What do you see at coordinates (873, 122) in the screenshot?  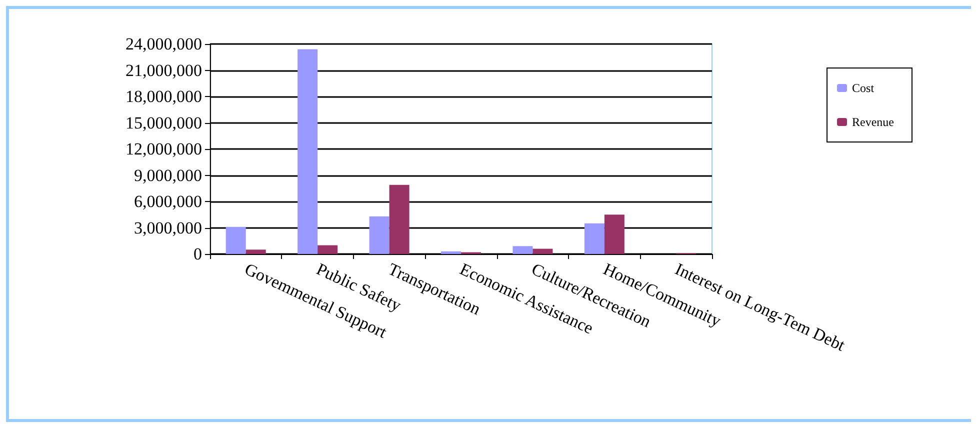 I see `legend-label: Revenue` at bounding box center [873, 122].